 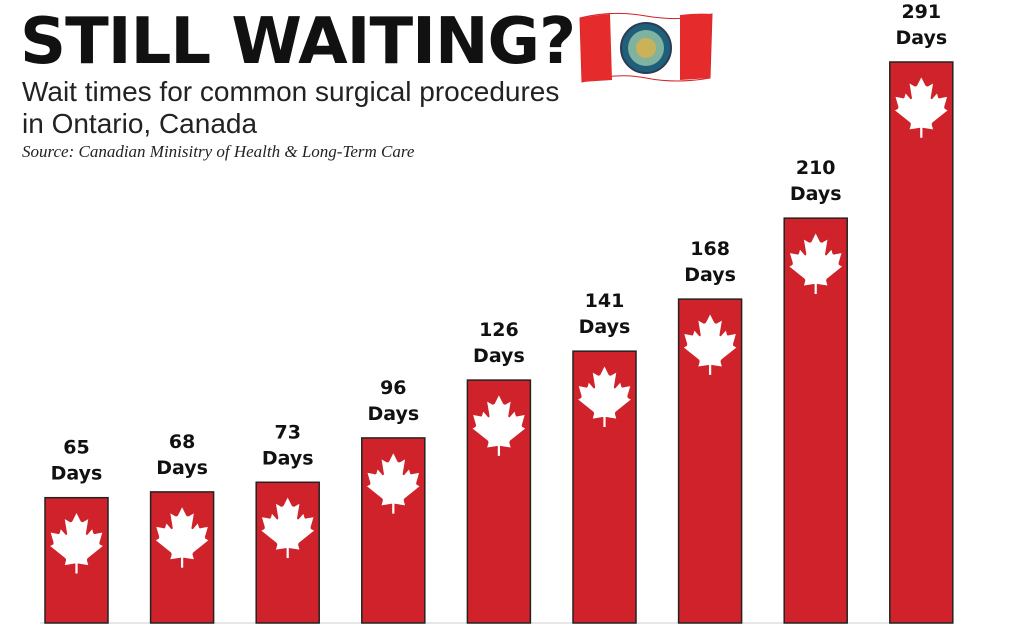 I want to click on value-label: 141, so click(x=605, y=301).